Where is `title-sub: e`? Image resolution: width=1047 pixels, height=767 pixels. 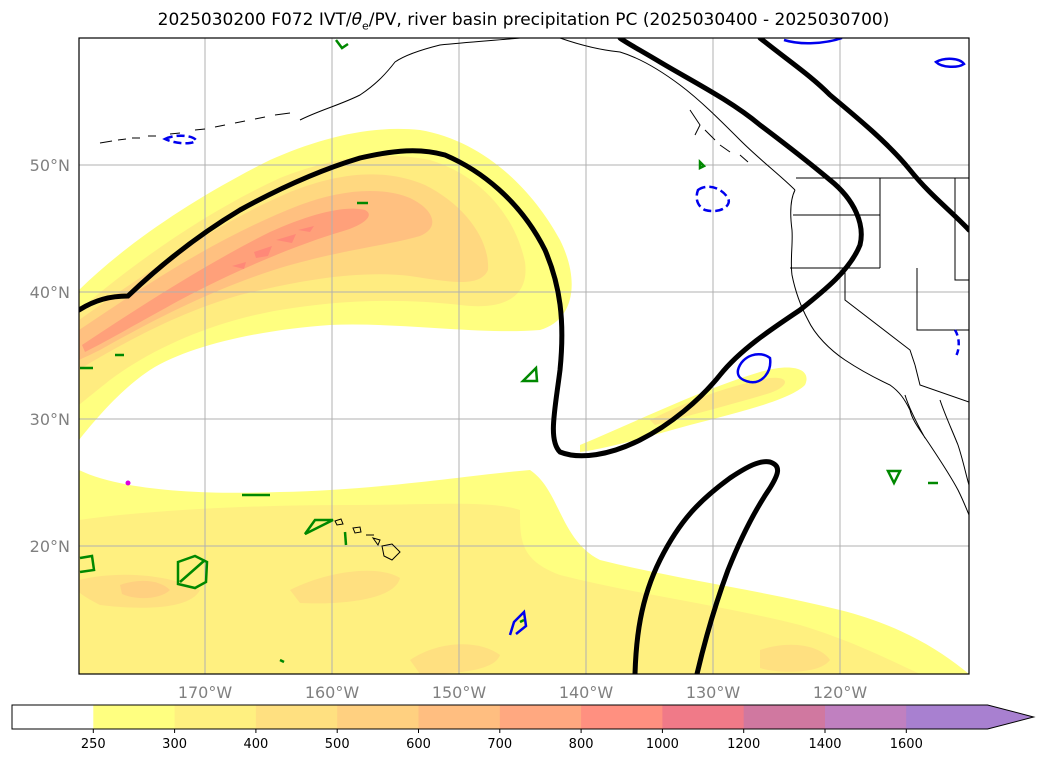 title-sub: e is located at coordinates (365, 26).